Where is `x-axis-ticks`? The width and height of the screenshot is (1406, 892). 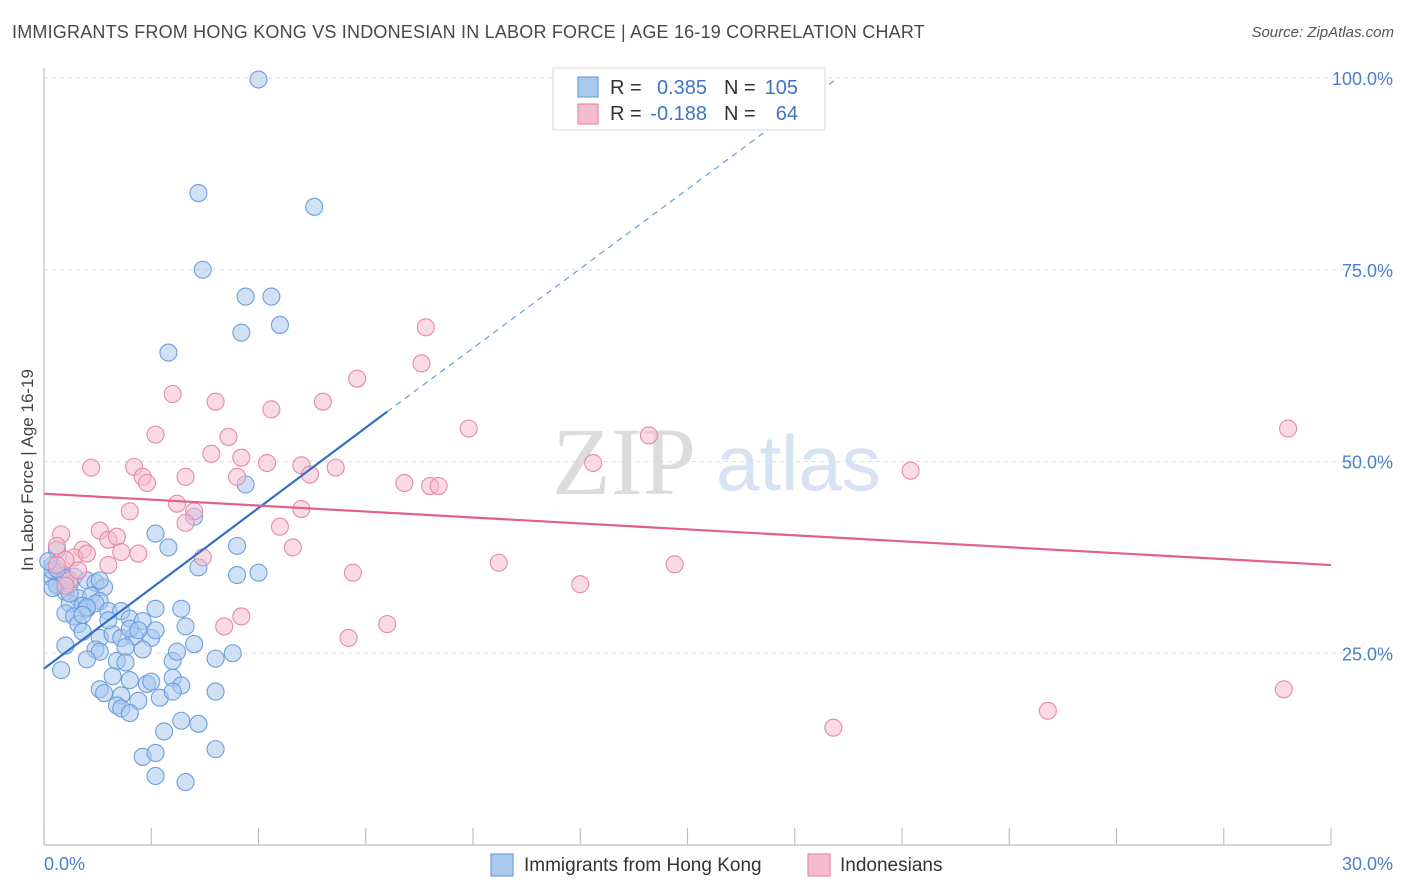
x-axis-ticks is located at coordinates (687, 836).